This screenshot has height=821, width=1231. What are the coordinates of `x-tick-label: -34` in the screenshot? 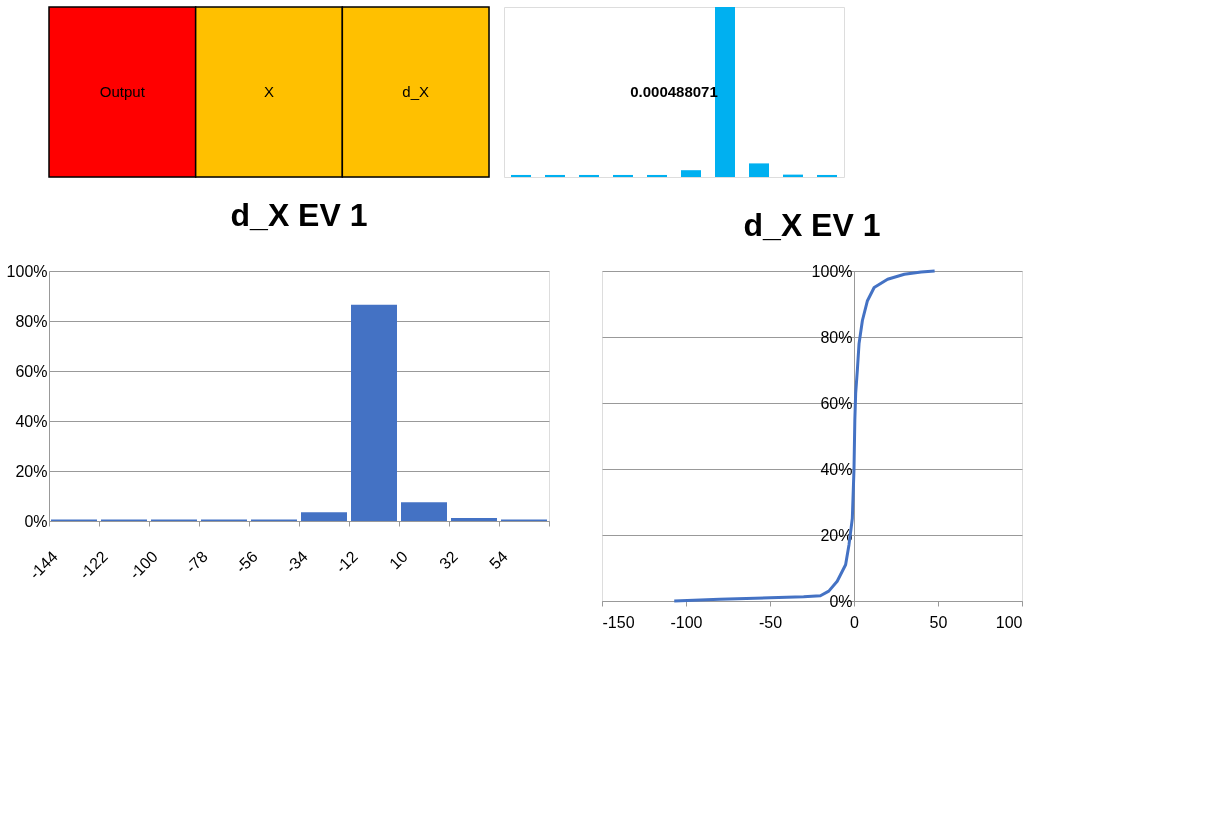 It's located at (296, 562).